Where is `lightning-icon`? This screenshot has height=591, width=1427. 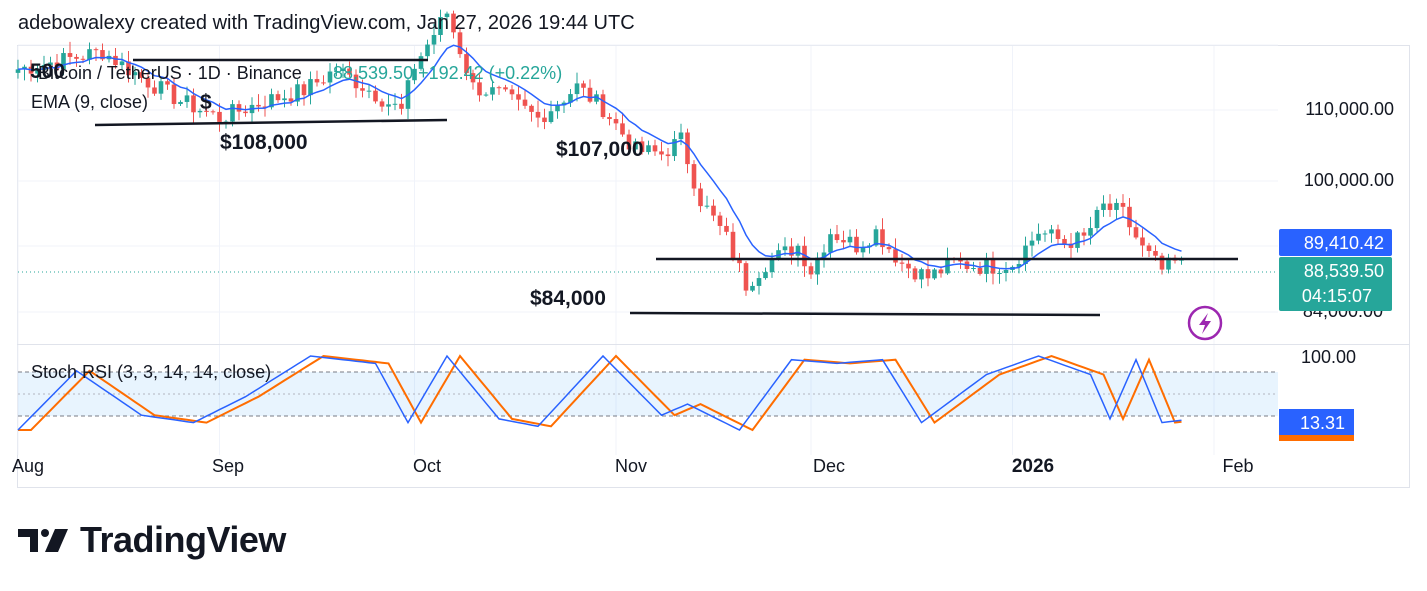
lightning-icon is located at coordinates (1205, 323).